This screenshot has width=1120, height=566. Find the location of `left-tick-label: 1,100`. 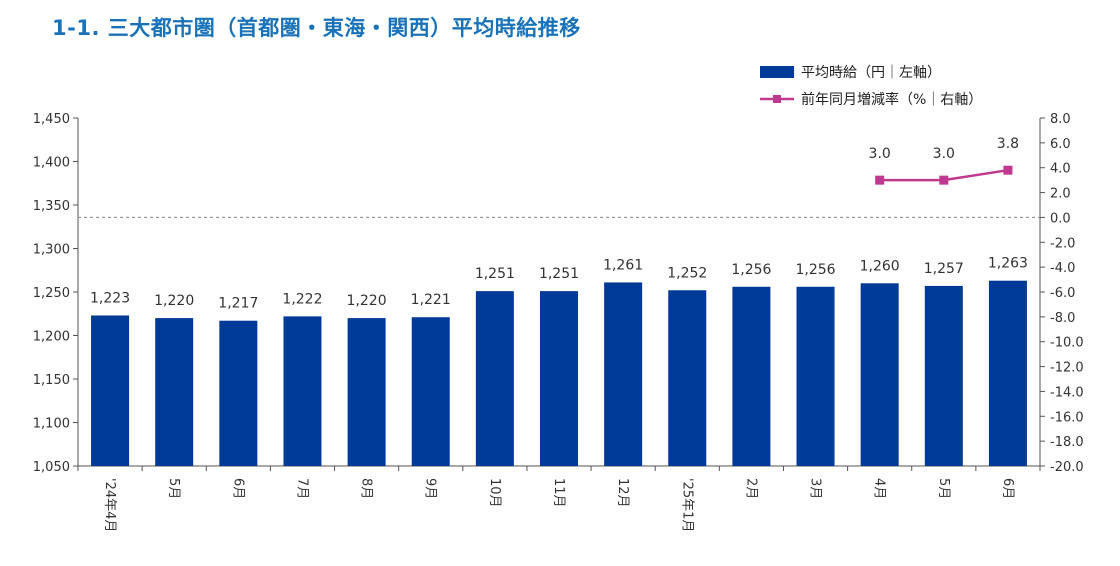

left-tick-label: 1,100 is located at coordinates (51, 424).